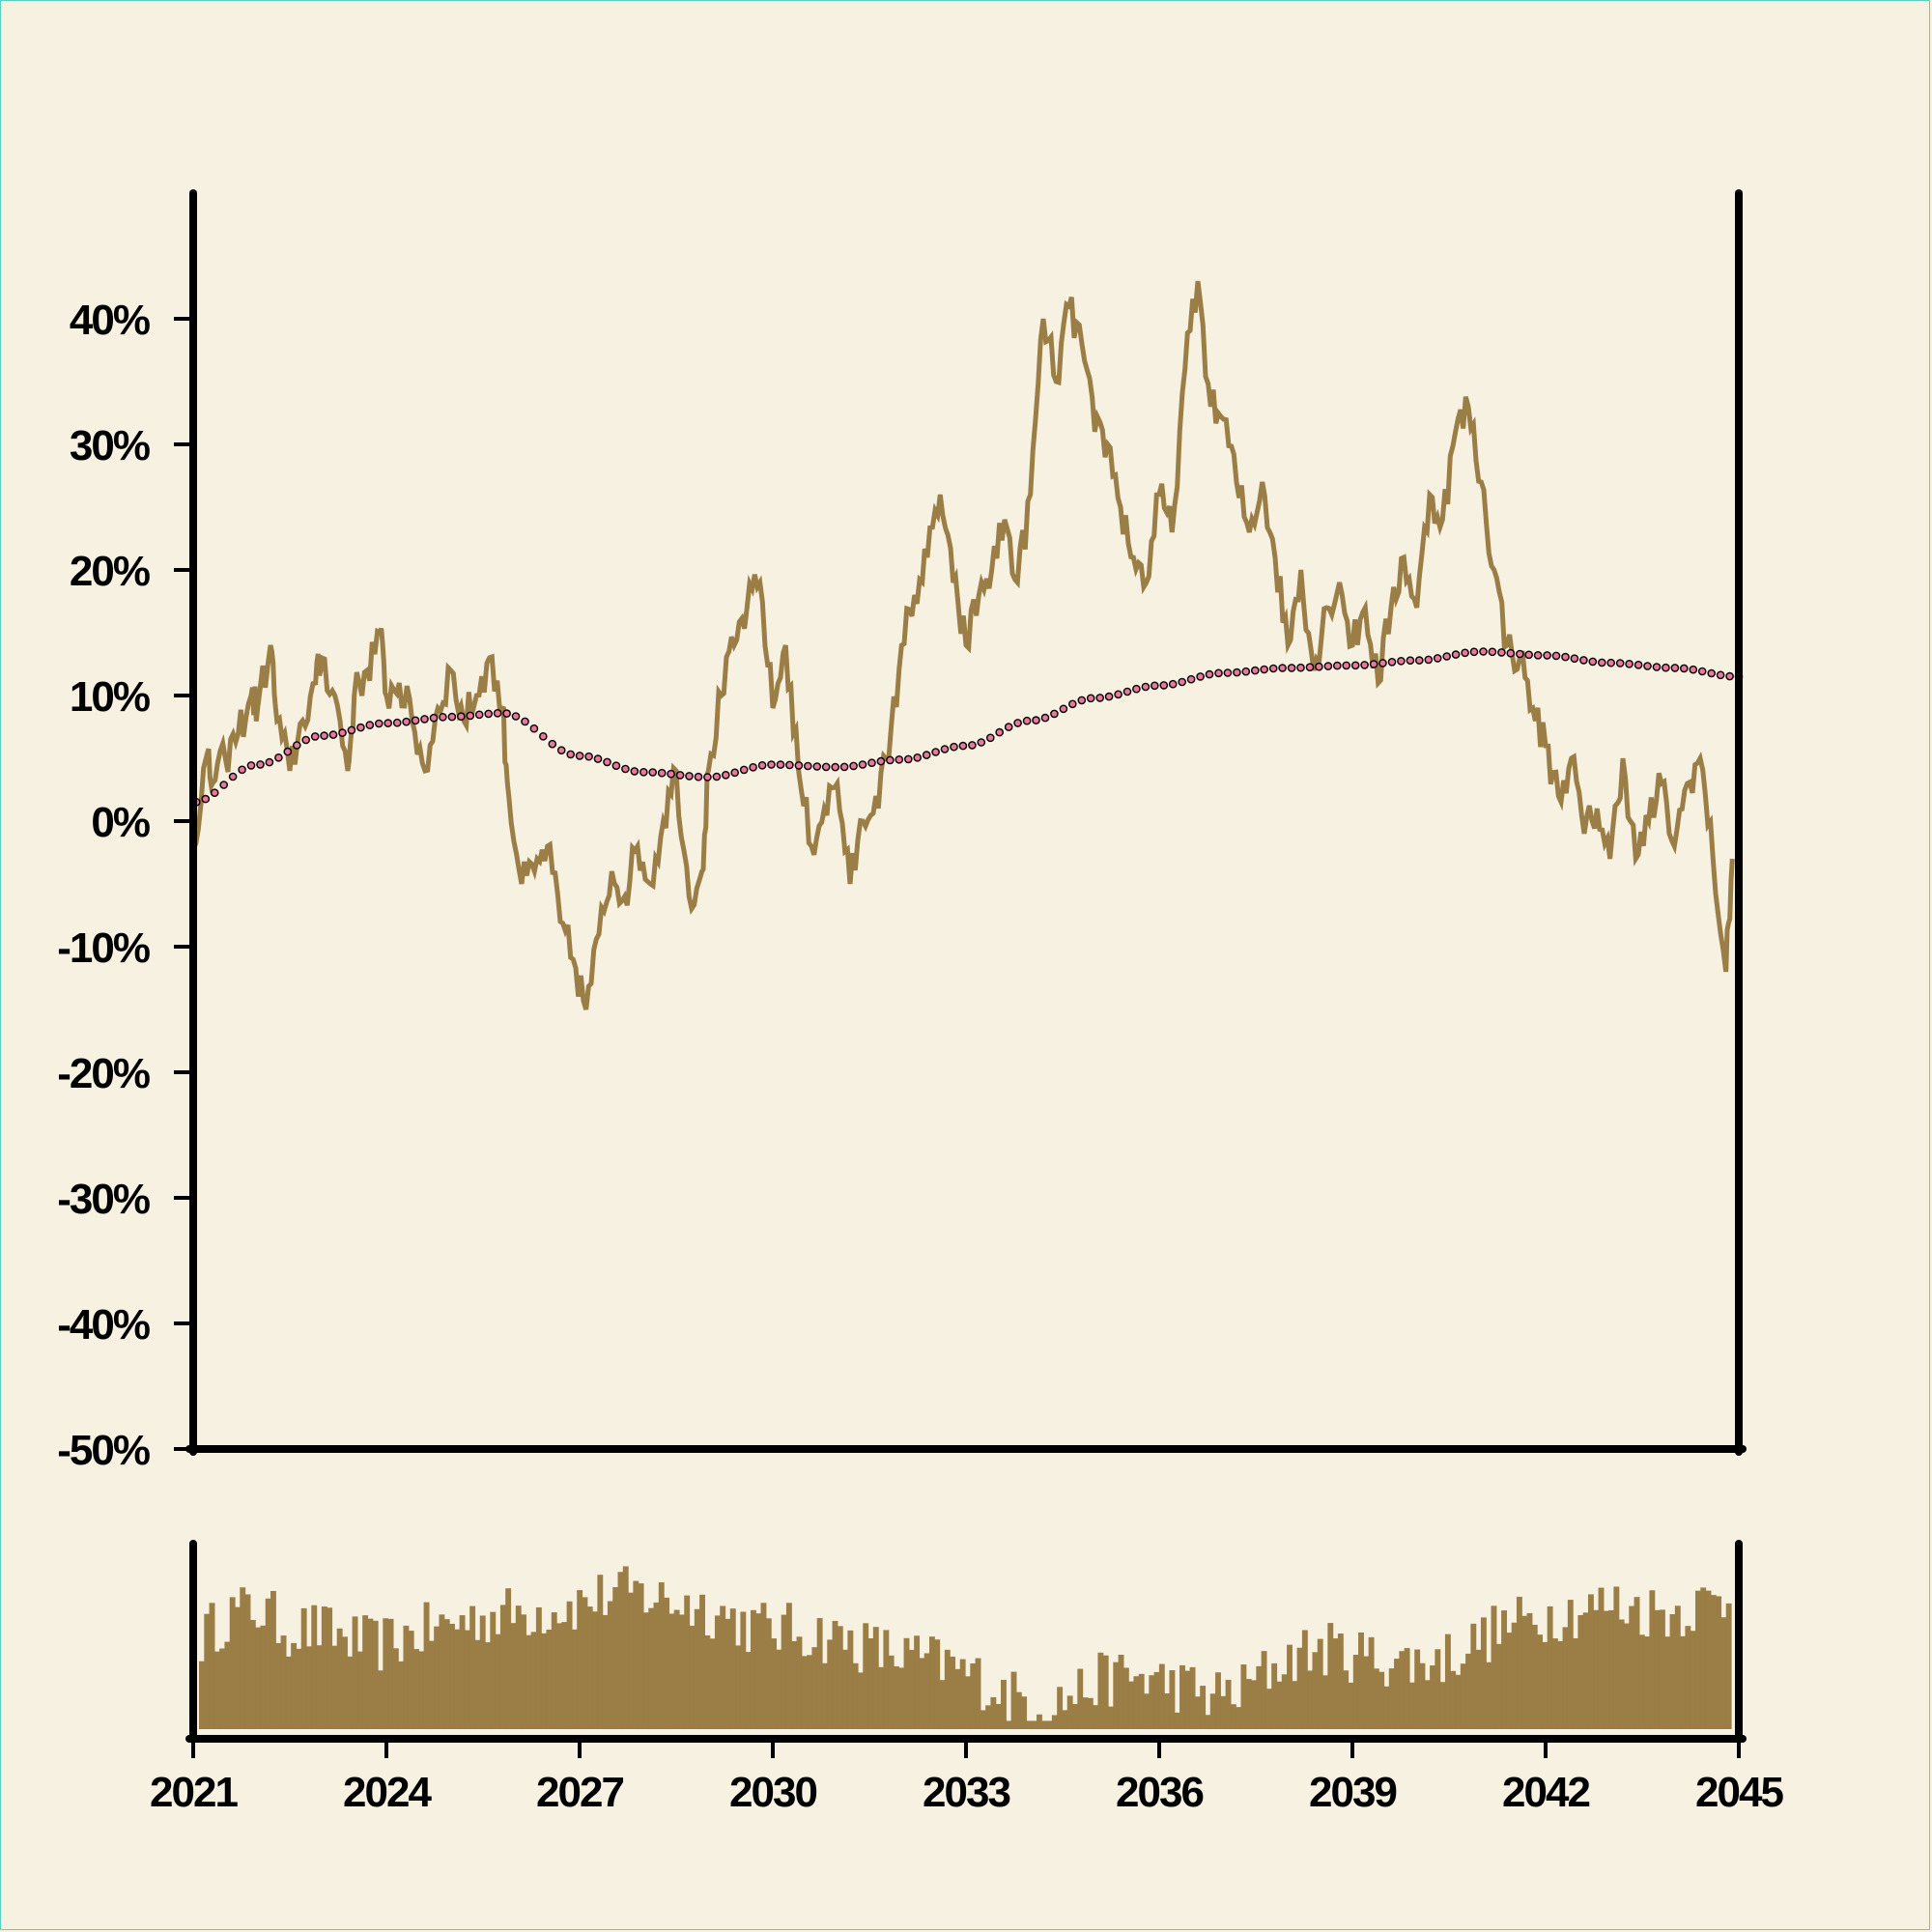  What do you see at coordinates (1352, 1792) in the screenshot?
I see `x-tick-label: 2039` at bounding box center [1352, 1792].